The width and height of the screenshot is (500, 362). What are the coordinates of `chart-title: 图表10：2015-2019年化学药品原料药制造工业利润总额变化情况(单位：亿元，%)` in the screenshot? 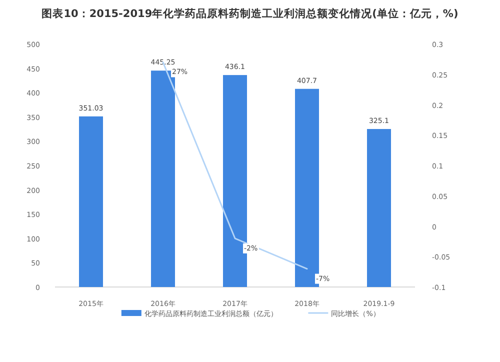 It's located at (250, 13).